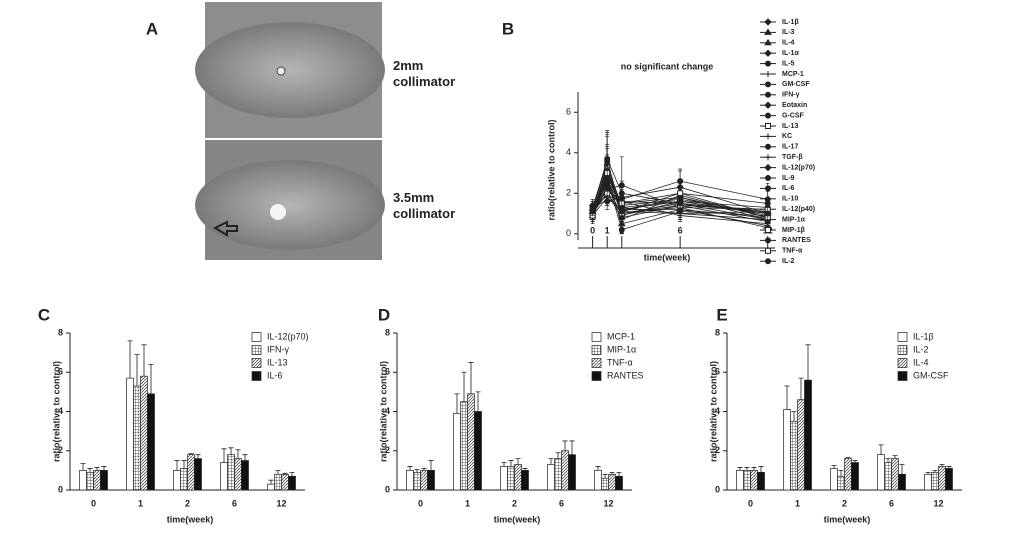 The height and width of the screenshot is (546, 1022). I want to click on y-tick-label: 2, so click(717, 450).